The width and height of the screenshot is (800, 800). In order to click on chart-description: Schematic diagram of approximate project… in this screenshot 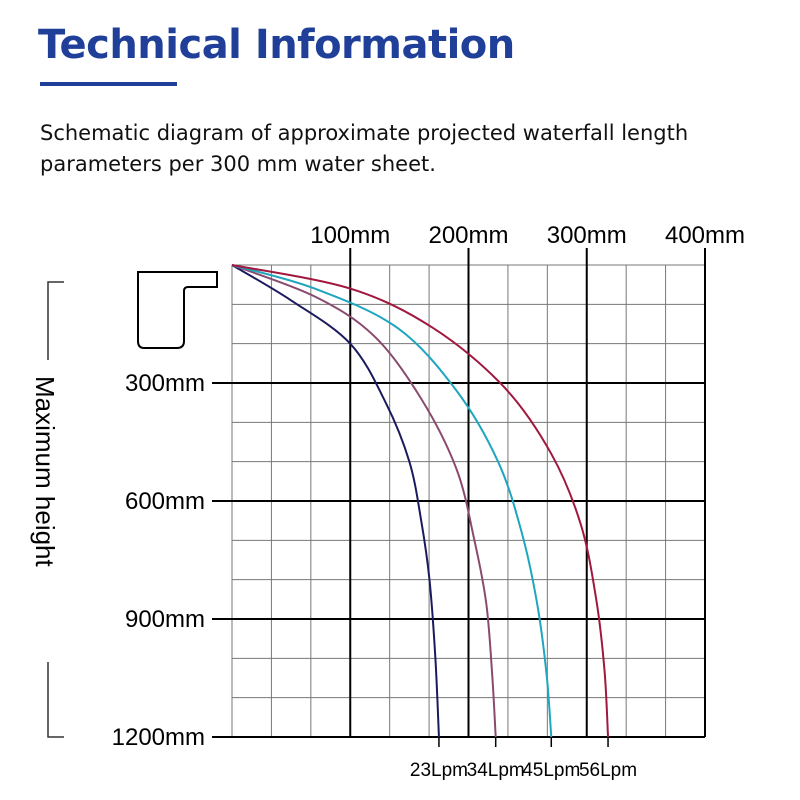, I will do `click(364, 148)`.